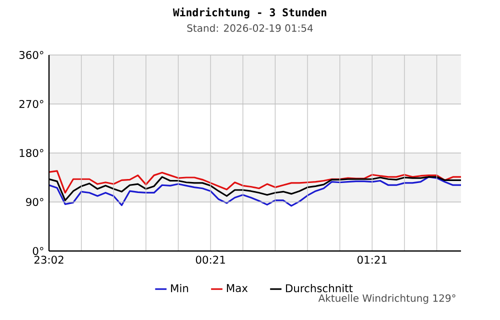 The width and height of the screenshot is (500, 320). Describe the element at coordinates (38, 251) in the screenshot. I see `y-tick-label: 0°` at that location.